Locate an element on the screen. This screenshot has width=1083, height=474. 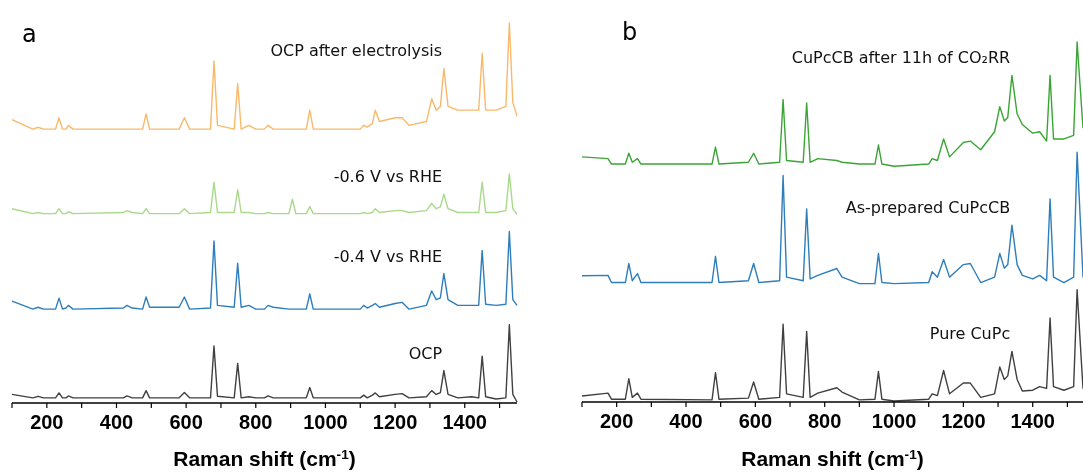
series-label: OCP after electrolysis is located at coordinates (356, 51).